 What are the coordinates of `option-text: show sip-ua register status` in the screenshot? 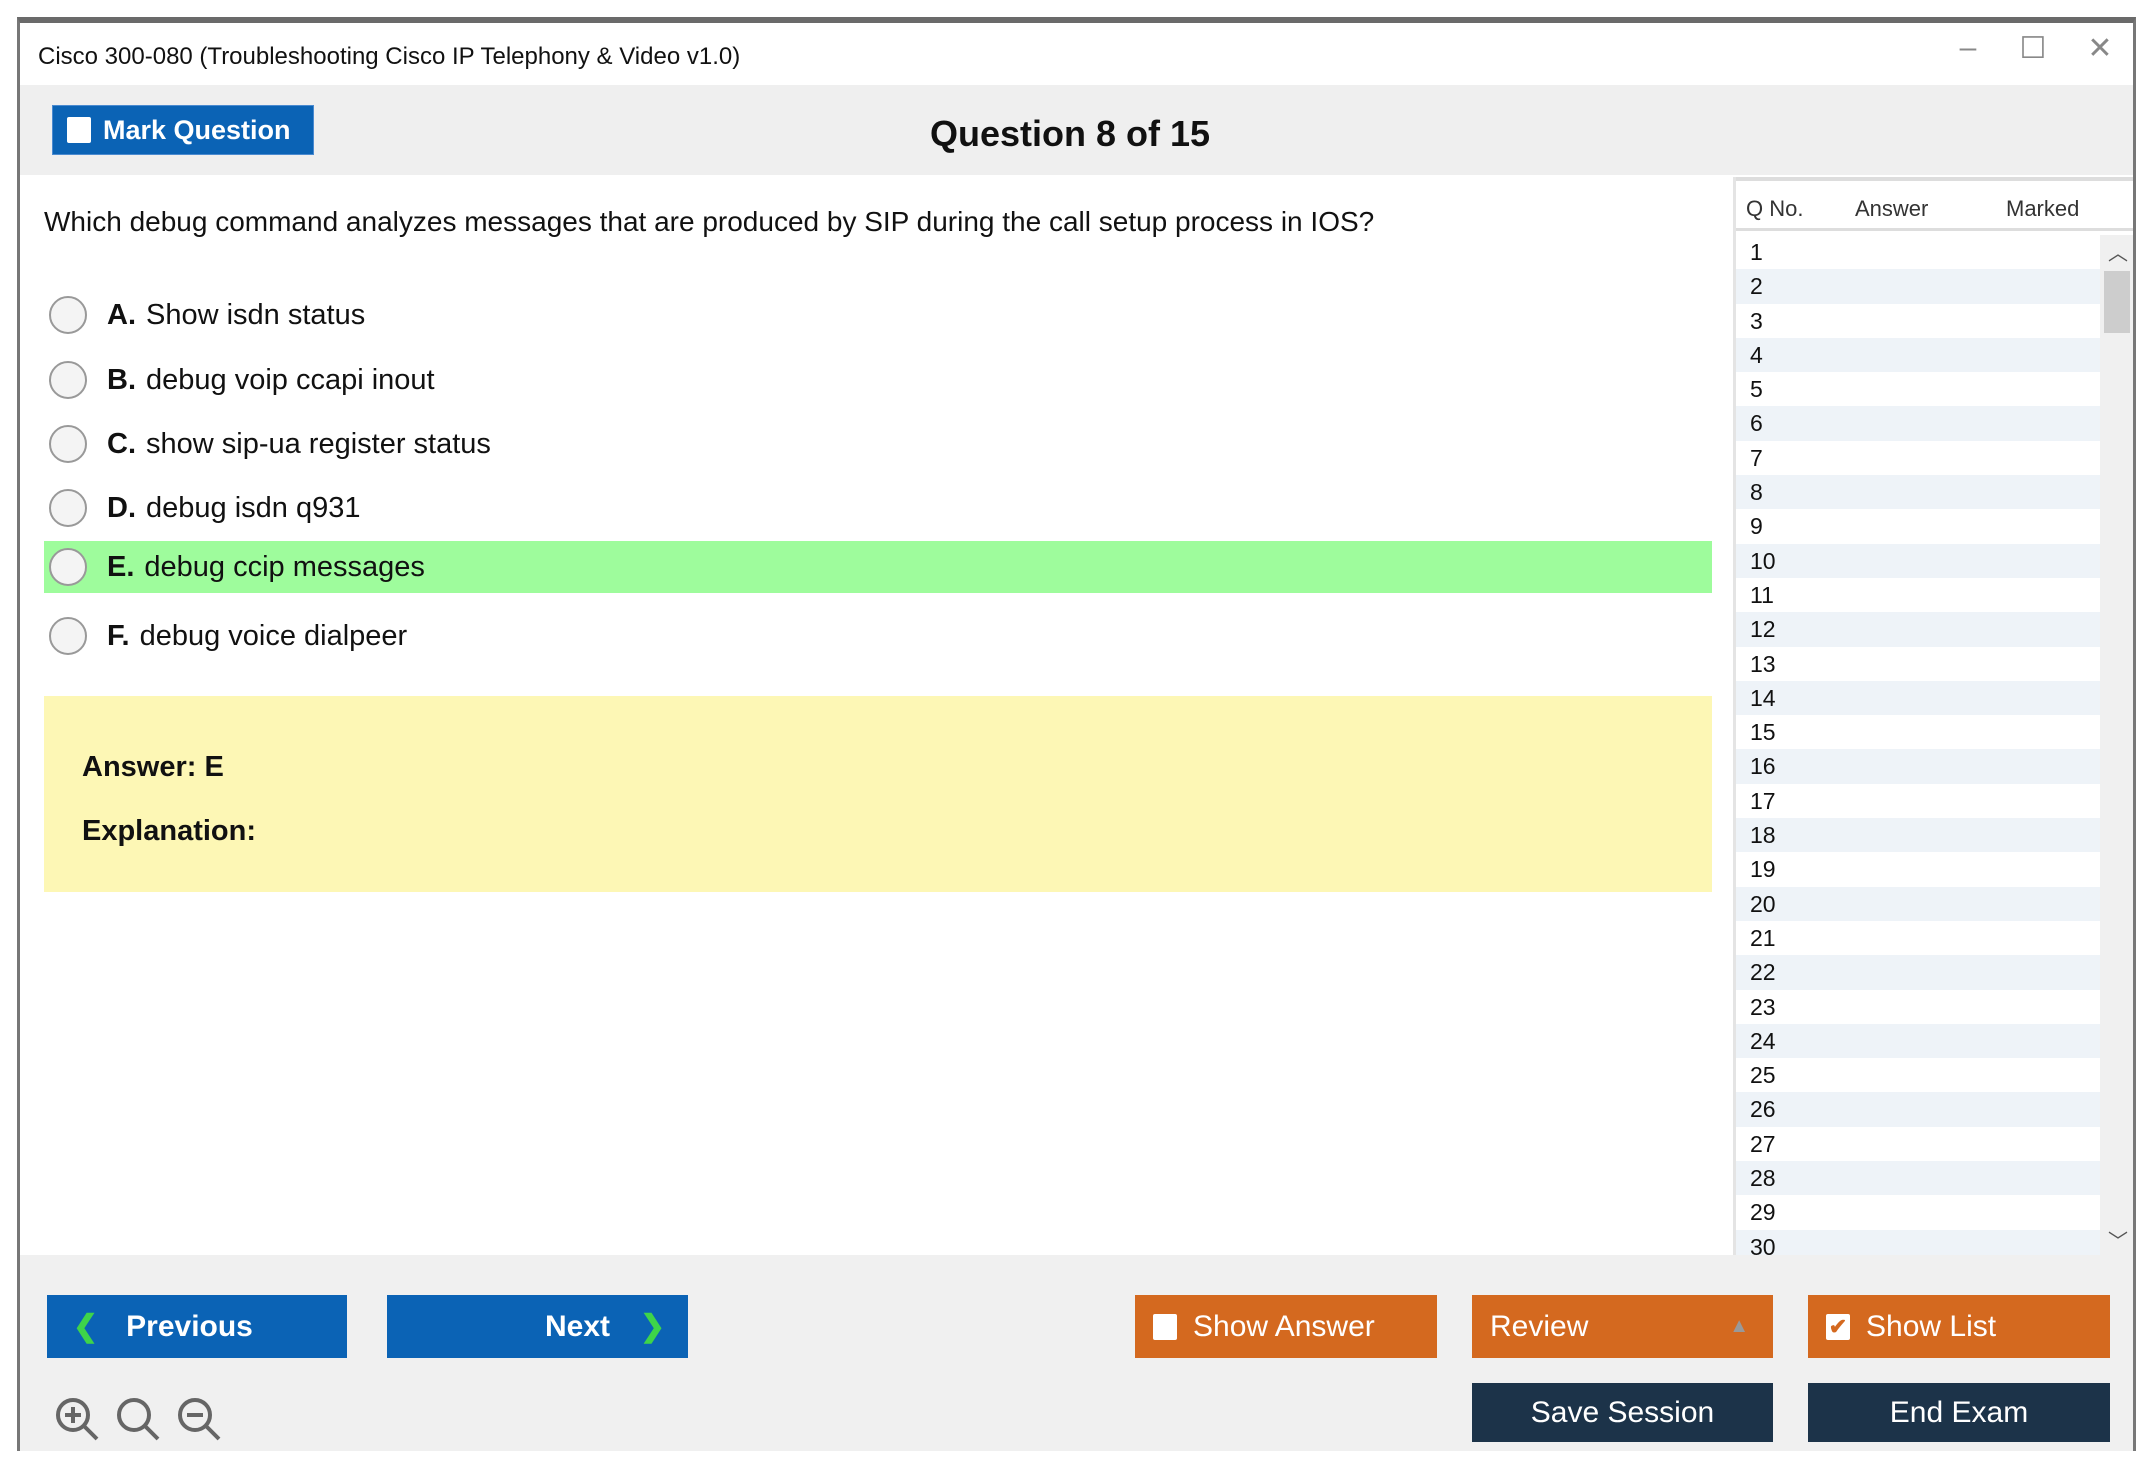 It's located at (318, 443).